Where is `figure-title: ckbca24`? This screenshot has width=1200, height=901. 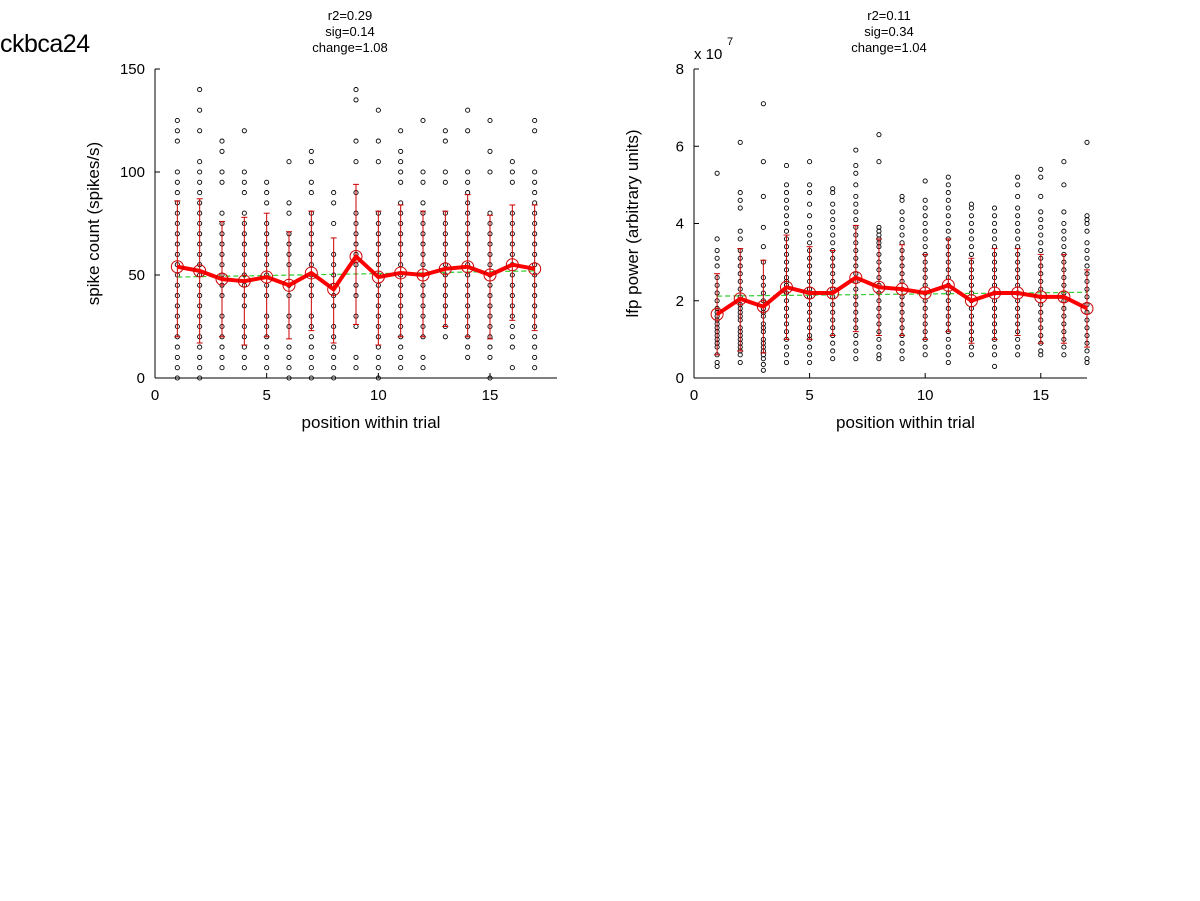 figure-title: ckbca24 is located at coordinates (45, 44).